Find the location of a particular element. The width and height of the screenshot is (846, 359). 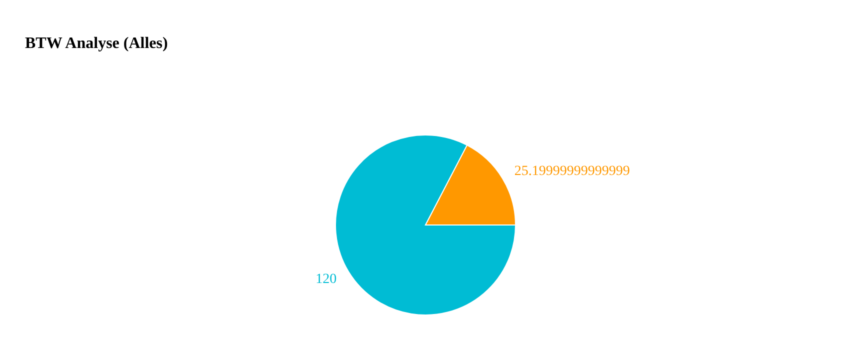

text: BTW Analyse (Alles) is located at coordinates (96, 43).